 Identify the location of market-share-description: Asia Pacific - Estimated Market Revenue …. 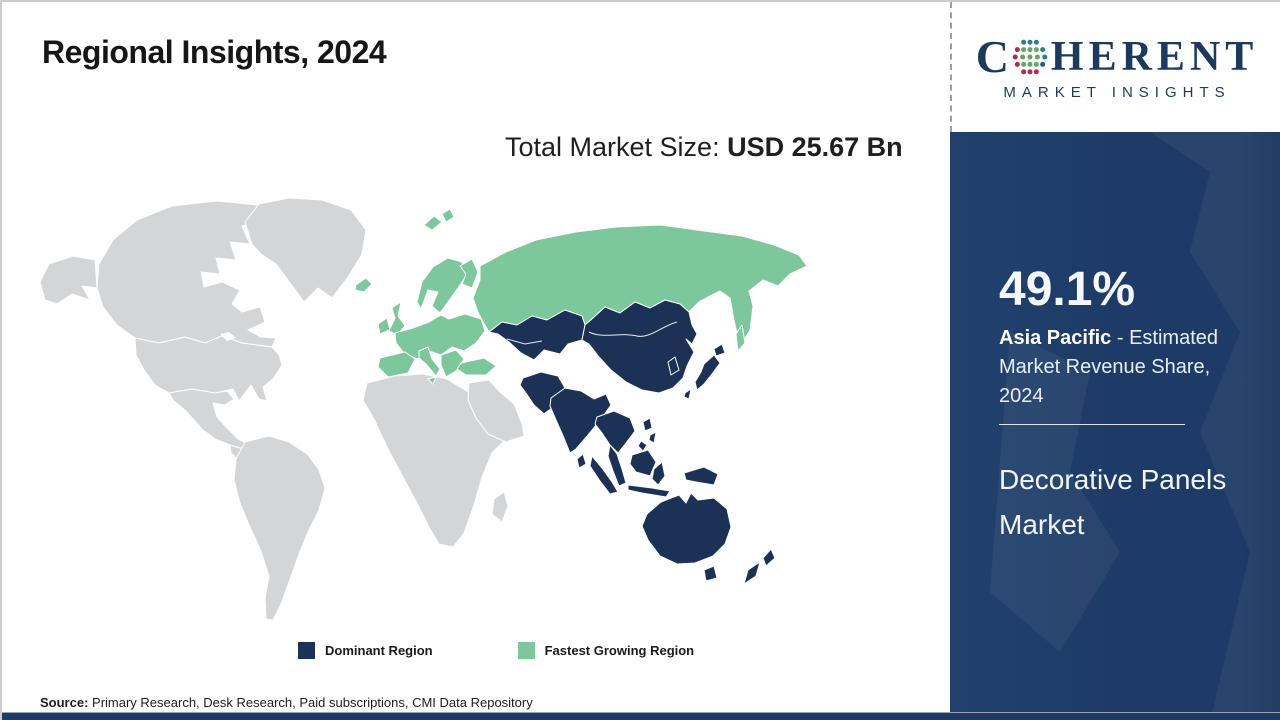
(1119, 367).